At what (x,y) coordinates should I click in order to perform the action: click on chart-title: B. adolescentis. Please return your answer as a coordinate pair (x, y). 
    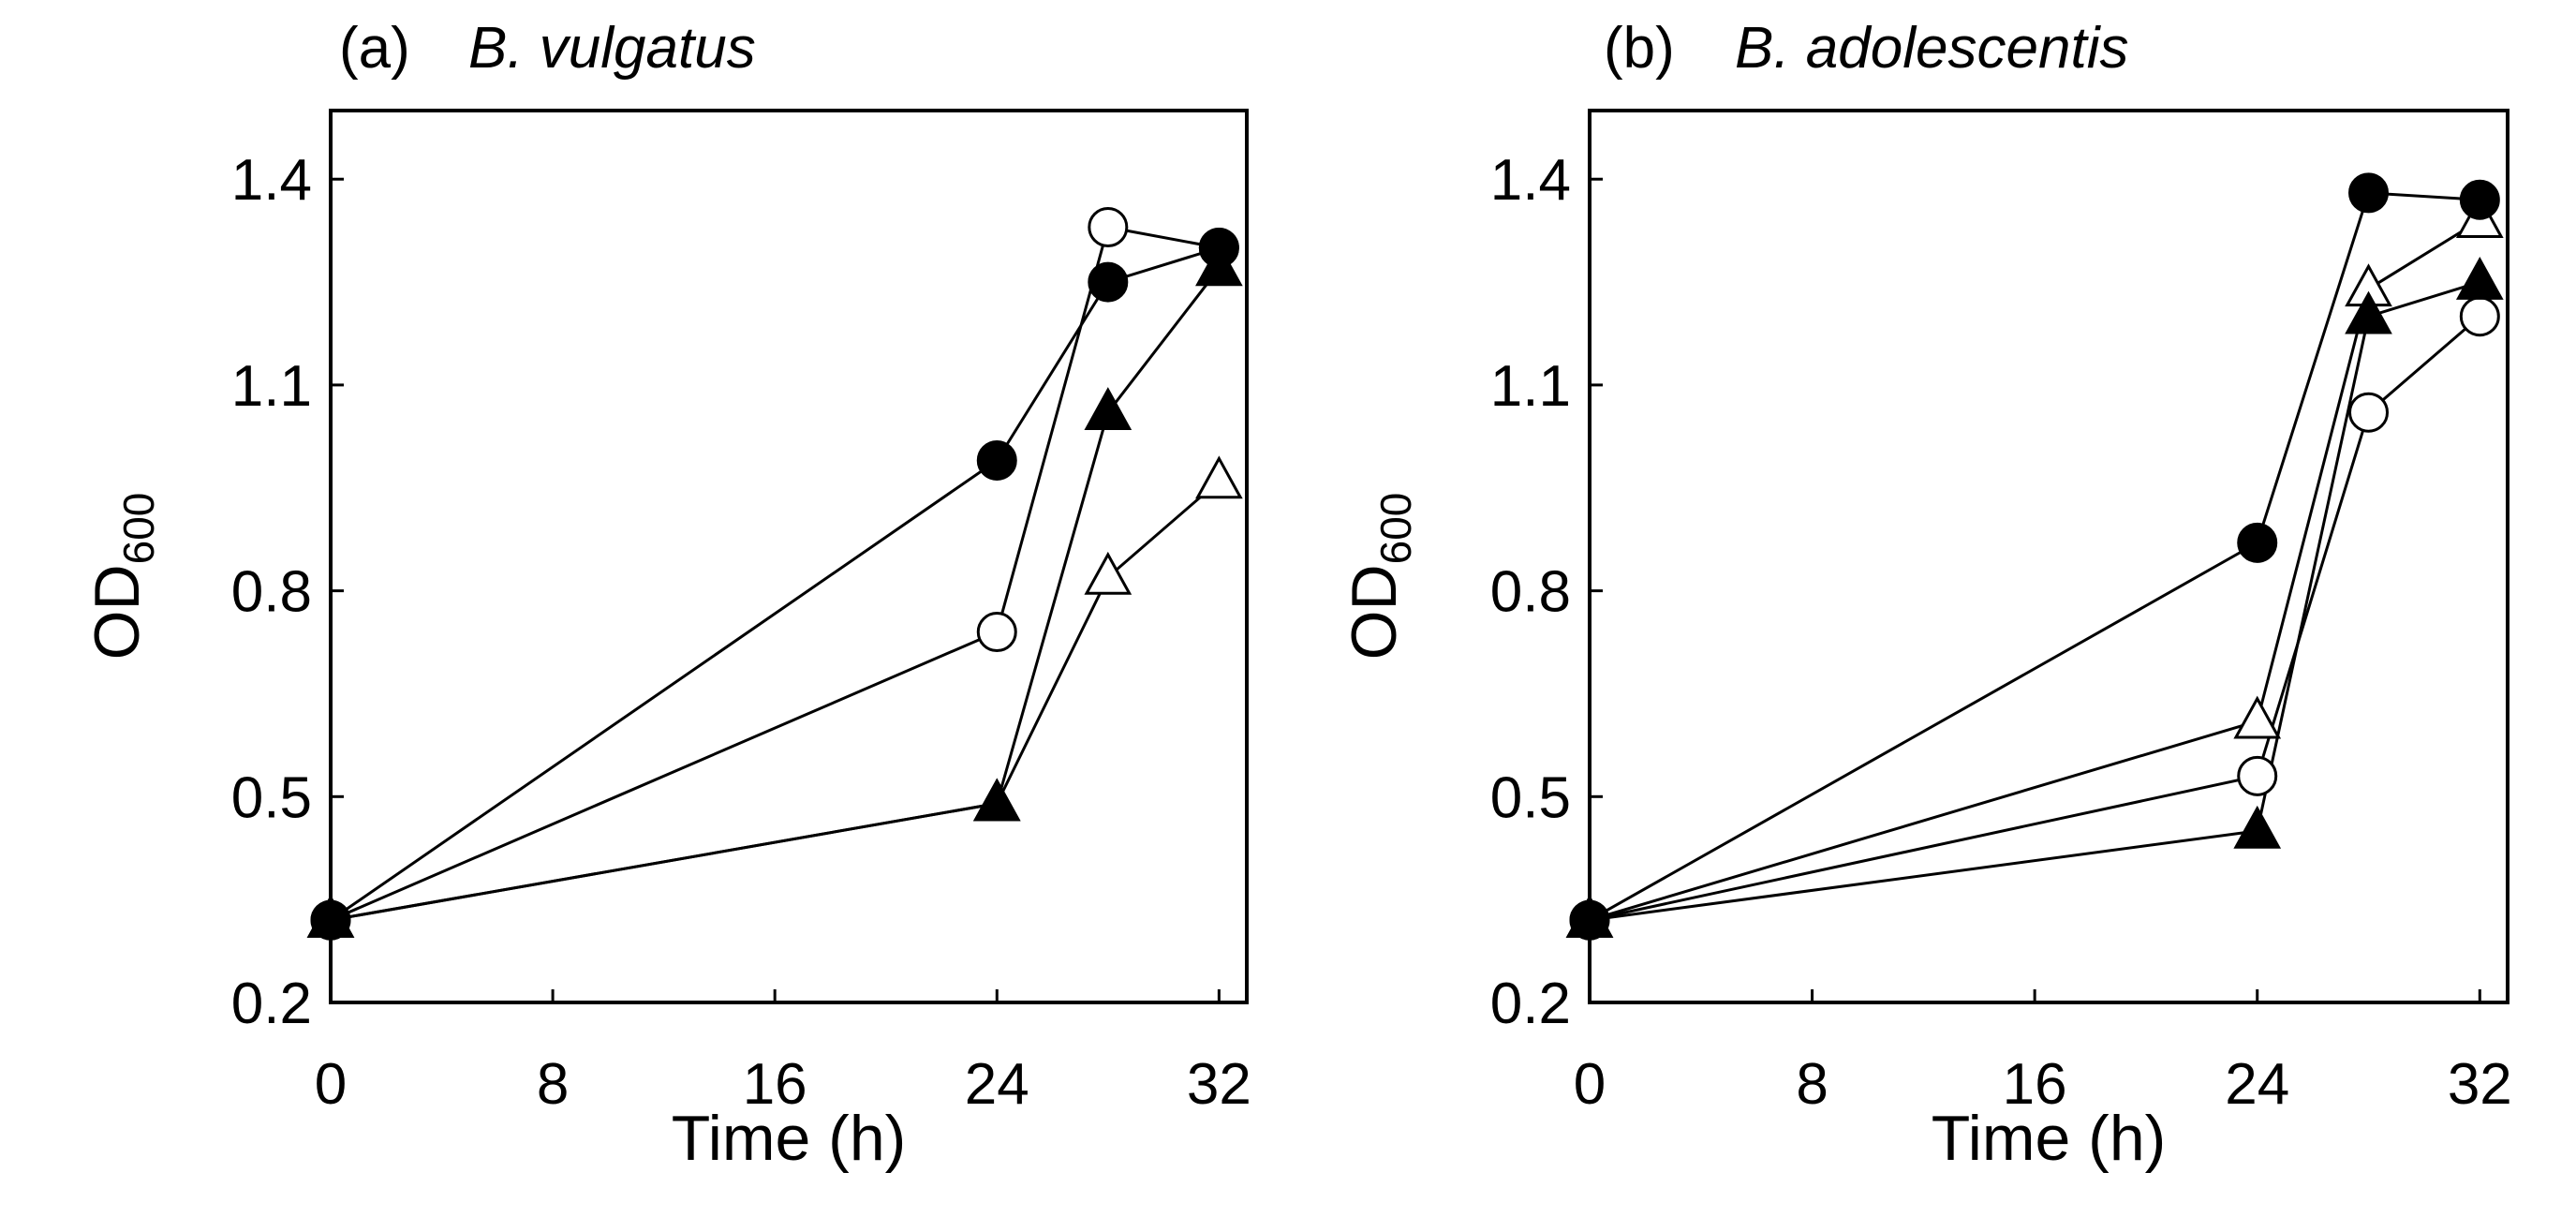
    Looking at the image, I should click on (1931, 48).